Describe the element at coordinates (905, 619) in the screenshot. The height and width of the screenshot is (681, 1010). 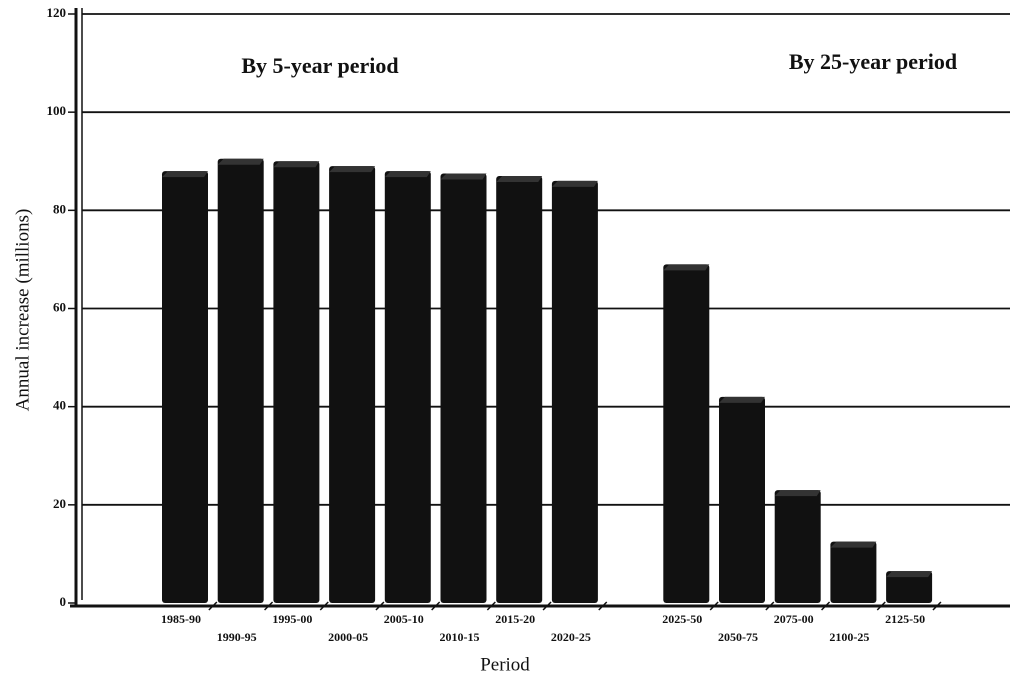
I see `x-tick-label: 2125-50` at that location.